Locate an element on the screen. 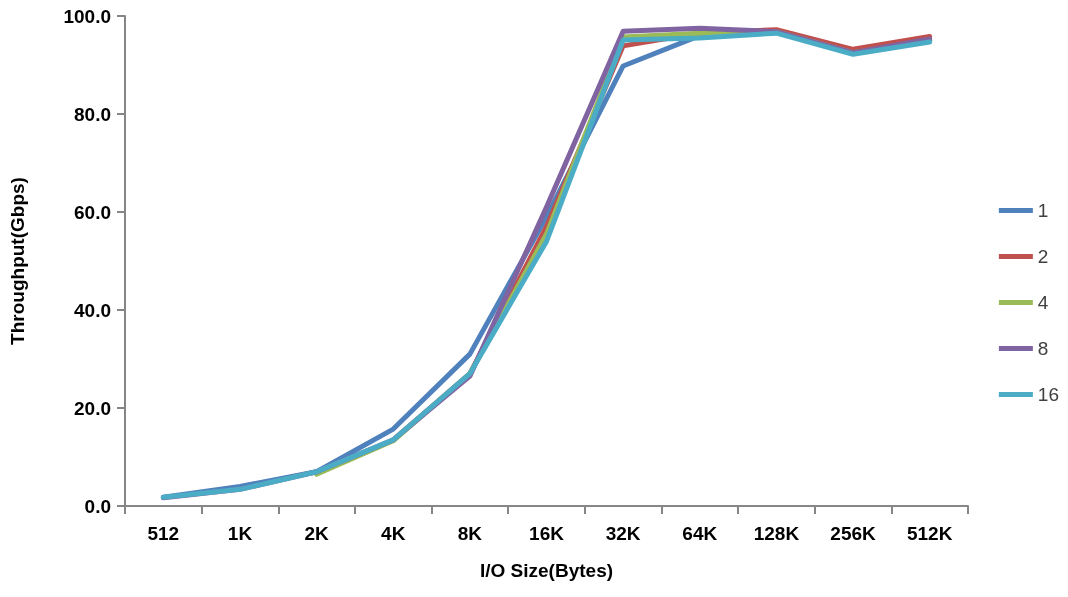 The image size is (1068, 597). y-tick-label: 40.0 is located at coordinates (92, 310).